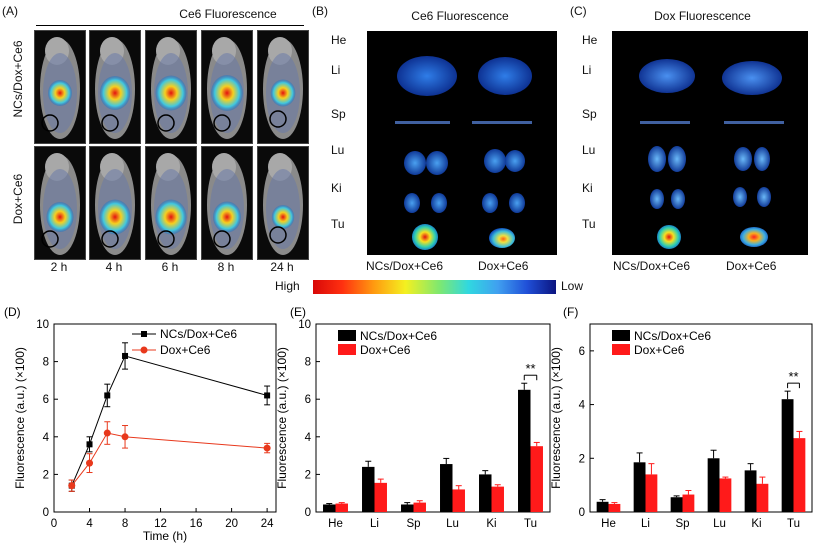  Describe the element at coordinates (491, 524) in the screenshot. I see `x-tick-label: Ki` at that location.